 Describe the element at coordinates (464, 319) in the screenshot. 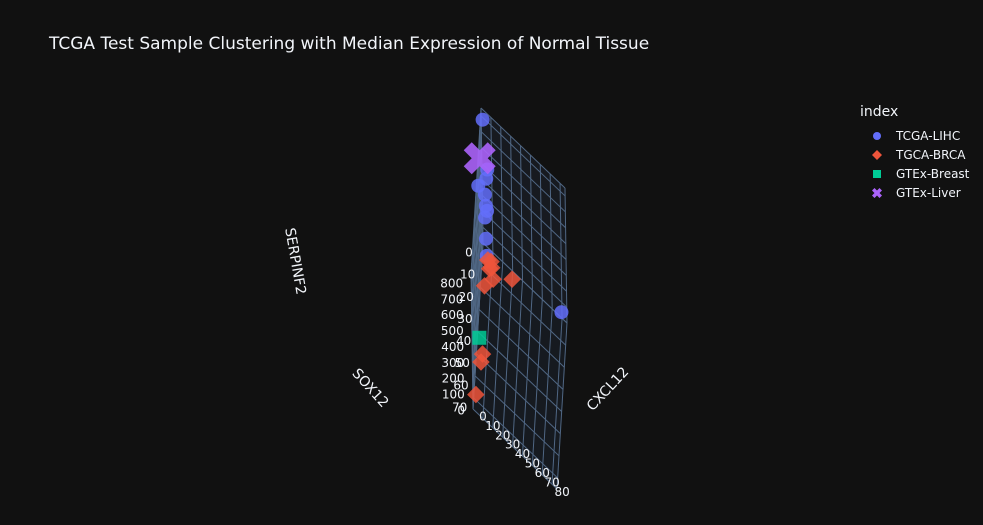

I see `y-tick-label: 30` at that location.